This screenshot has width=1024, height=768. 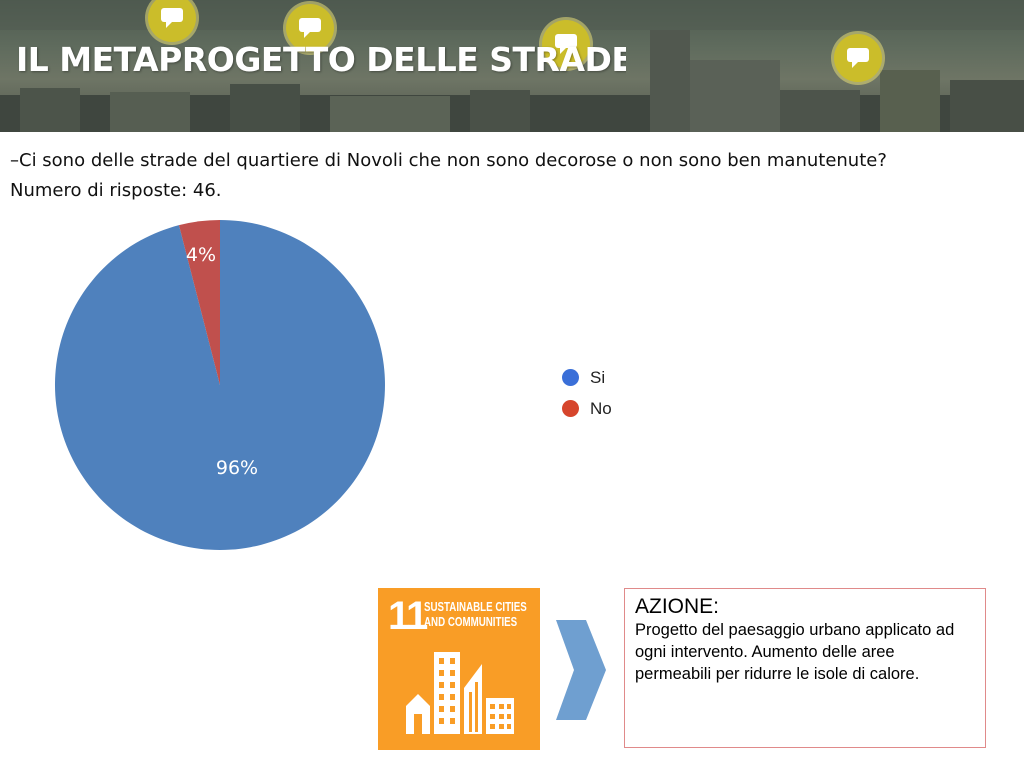 What do you see at coordinates (601, 408) in the screenshot?
I see `legend-label-no: No` at bounding box center [601, 408].